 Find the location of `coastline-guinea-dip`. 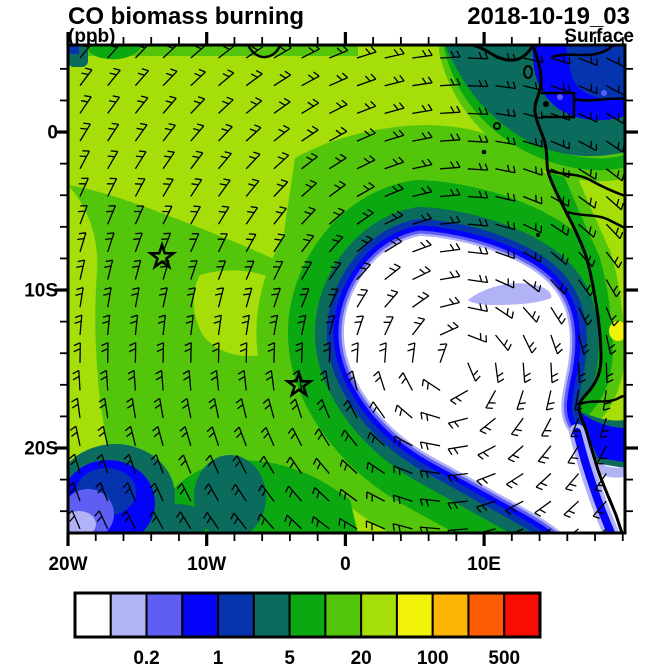

coastline-guinea-dip is located at coordinates (264, 52).